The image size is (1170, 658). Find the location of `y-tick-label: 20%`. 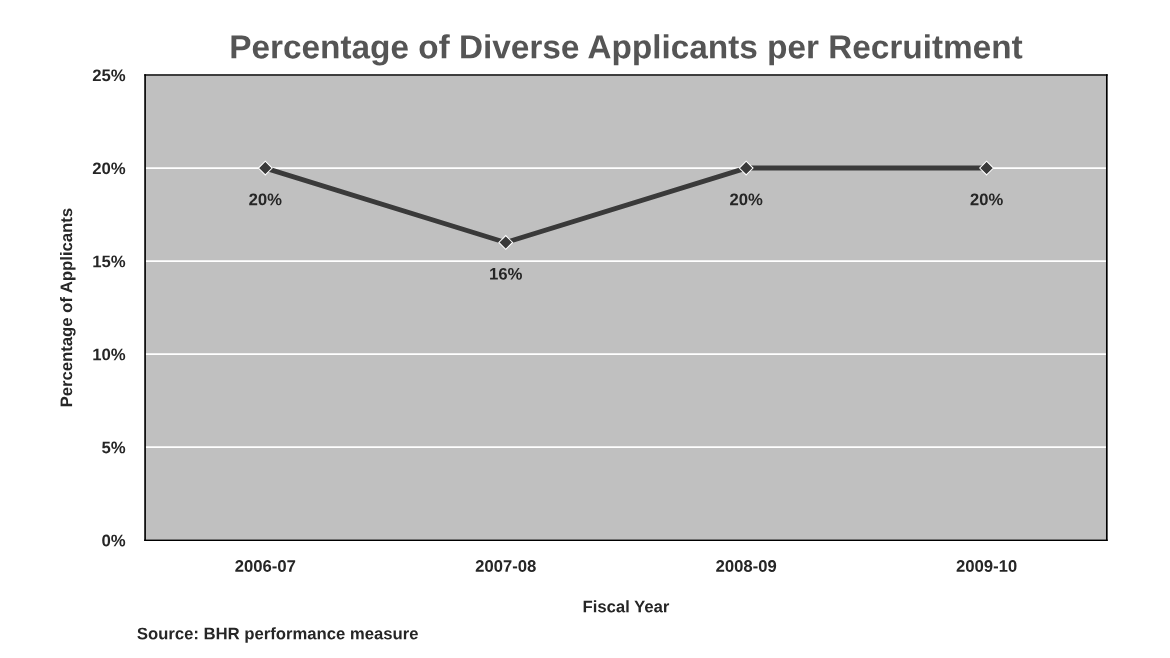

y-tick-label: 20% is located at coordinates (109, 168).